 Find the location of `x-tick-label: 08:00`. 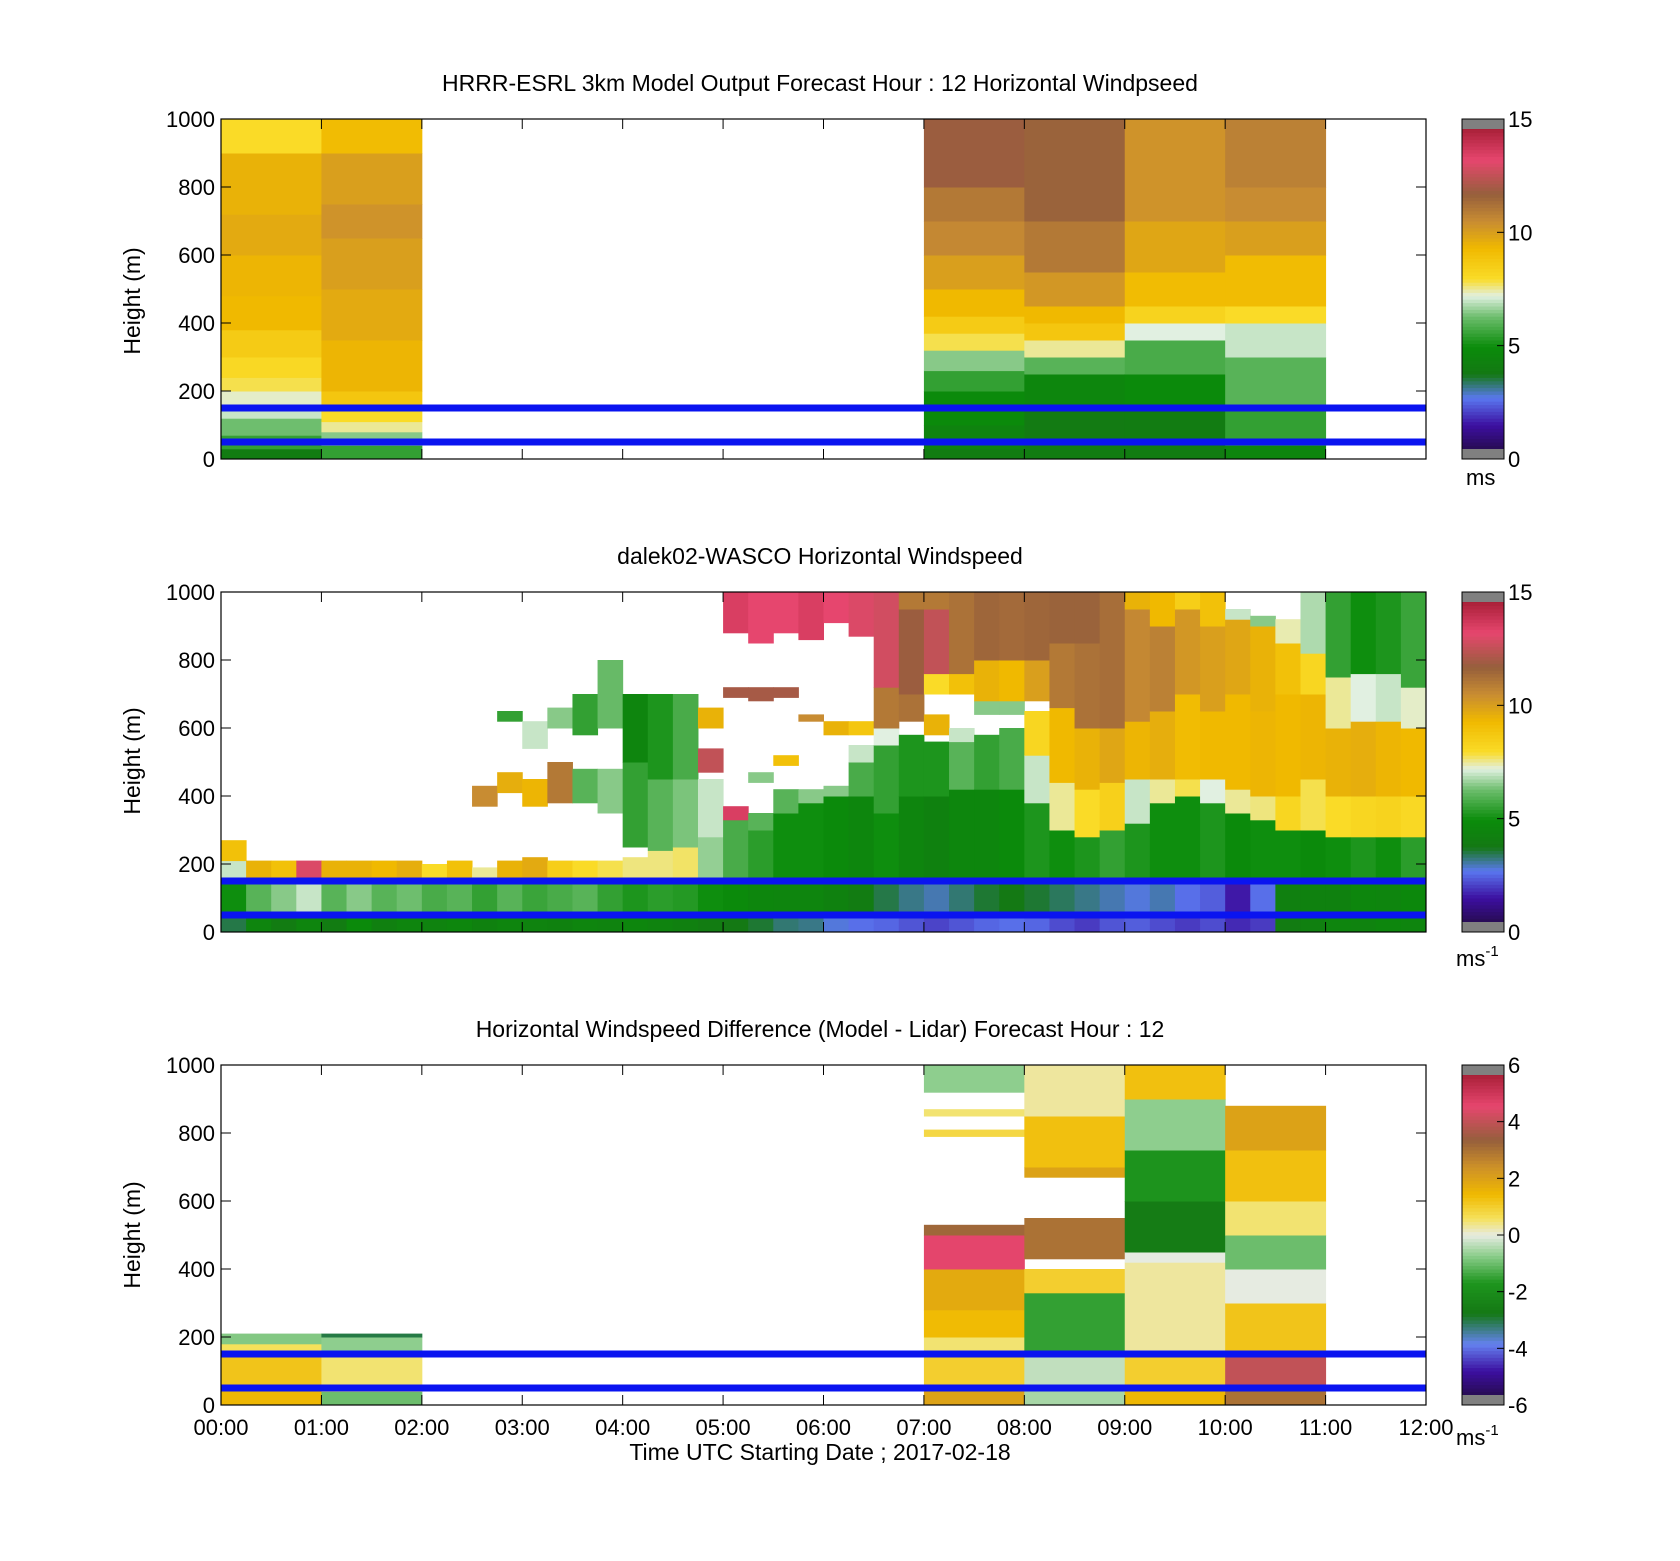

x-tick-label: 08:00 is located at coordinates (1024, 1427).